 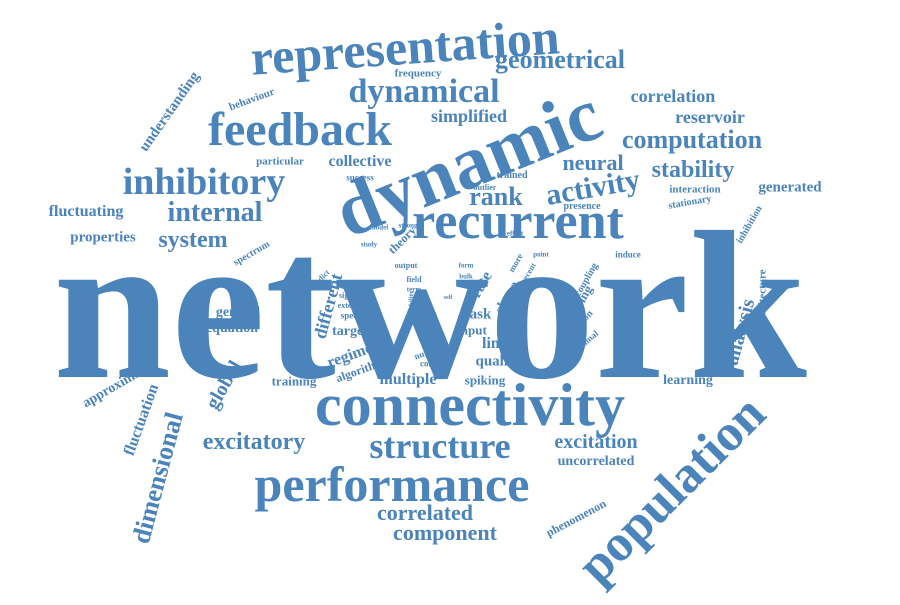 I want to click on word-performance: performance, so click(x=392, y=484).